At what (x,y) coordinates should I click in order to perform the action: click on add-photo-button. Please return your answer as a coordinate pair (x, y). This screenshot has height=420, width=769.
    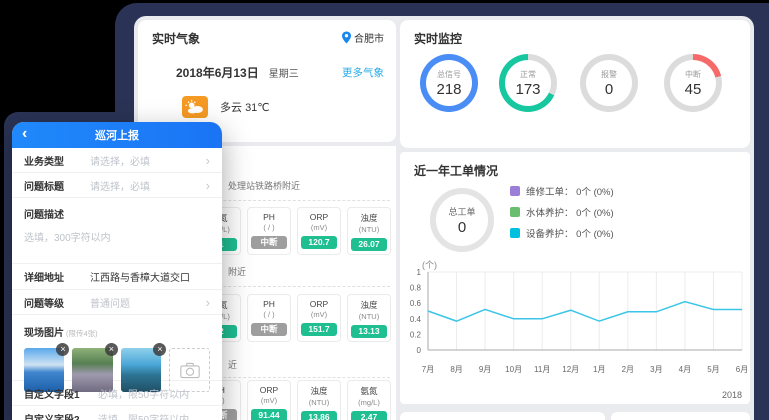
    Looking at the image, I should click on (189, 370).